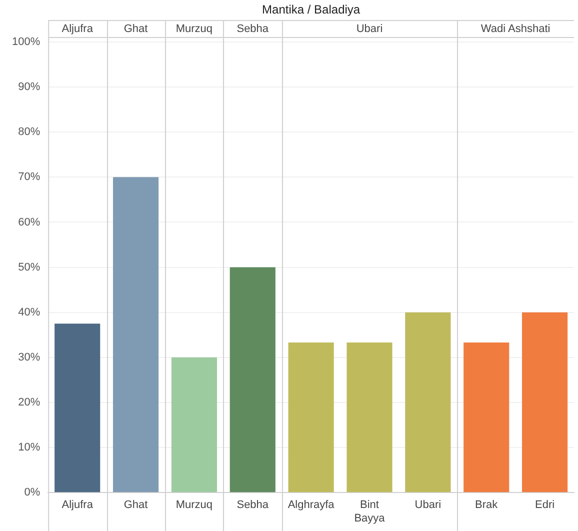 This screenshot has height=531, width=578. What do you see at coordinates (194, 29) in the screenshot?
I see `text: Murzuq` at bounding box center [194, 29].